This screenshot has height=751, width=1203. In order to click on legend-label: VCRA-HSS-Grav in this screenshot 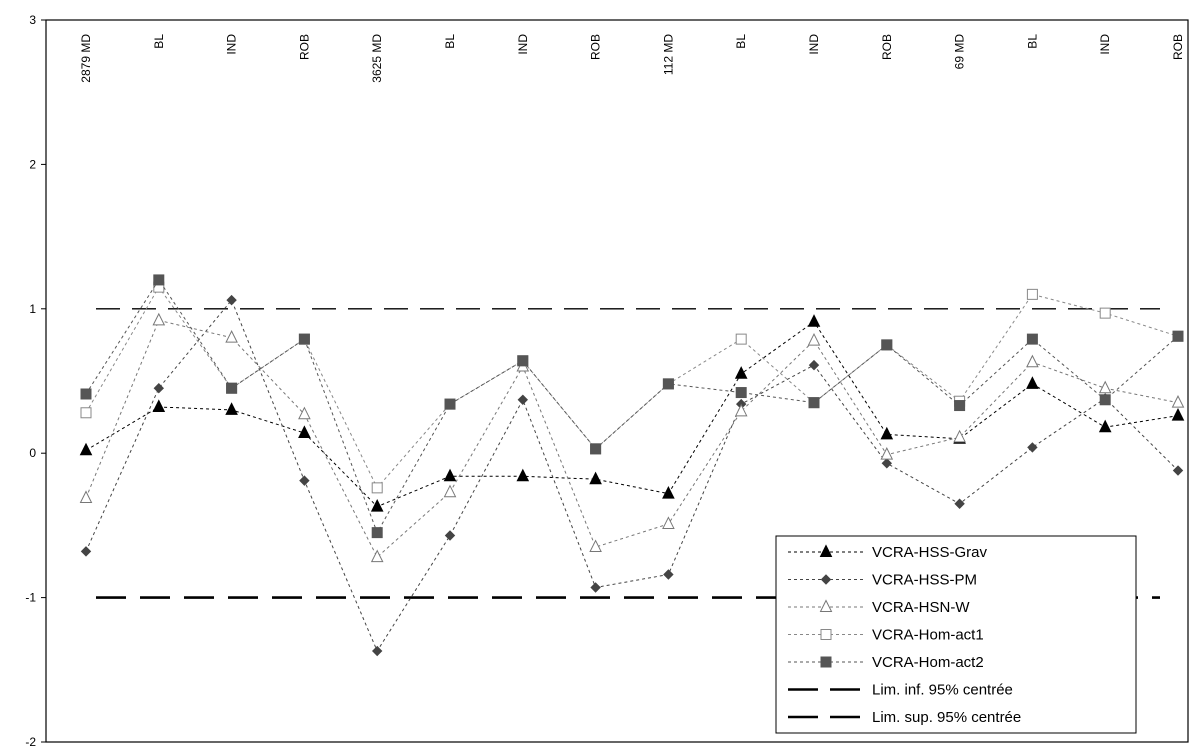, I will do `click(930, 552)`.